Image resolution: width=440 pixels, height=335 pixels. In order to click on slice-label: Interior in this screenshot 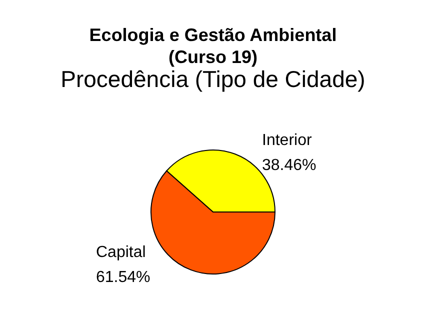, I will do `click(287, 140)`.